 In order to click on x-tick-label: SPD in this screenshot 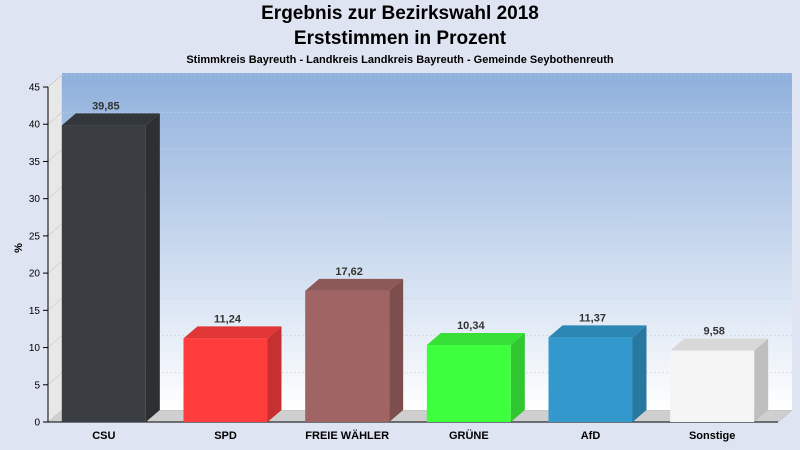, I will do `click(225, 436)`.